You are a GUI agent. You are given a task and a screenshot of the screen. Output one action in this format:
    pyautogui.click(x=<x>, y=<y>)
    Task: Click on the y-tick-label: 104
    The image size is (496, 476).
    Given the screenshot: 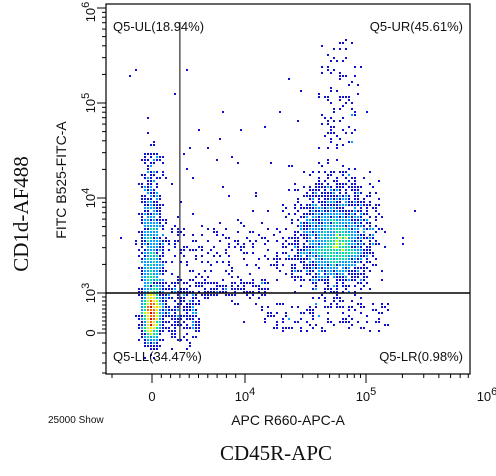 What is the action you would take?
    pyautogui.click(x=89, y=198)
    